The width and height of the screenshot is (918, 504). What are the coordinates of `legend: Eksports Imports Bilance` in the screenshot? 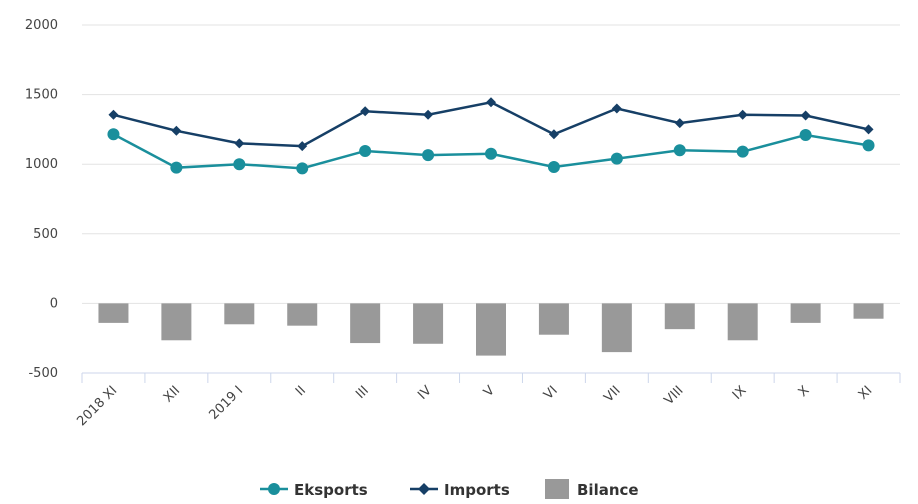 It's located at (449, 489).